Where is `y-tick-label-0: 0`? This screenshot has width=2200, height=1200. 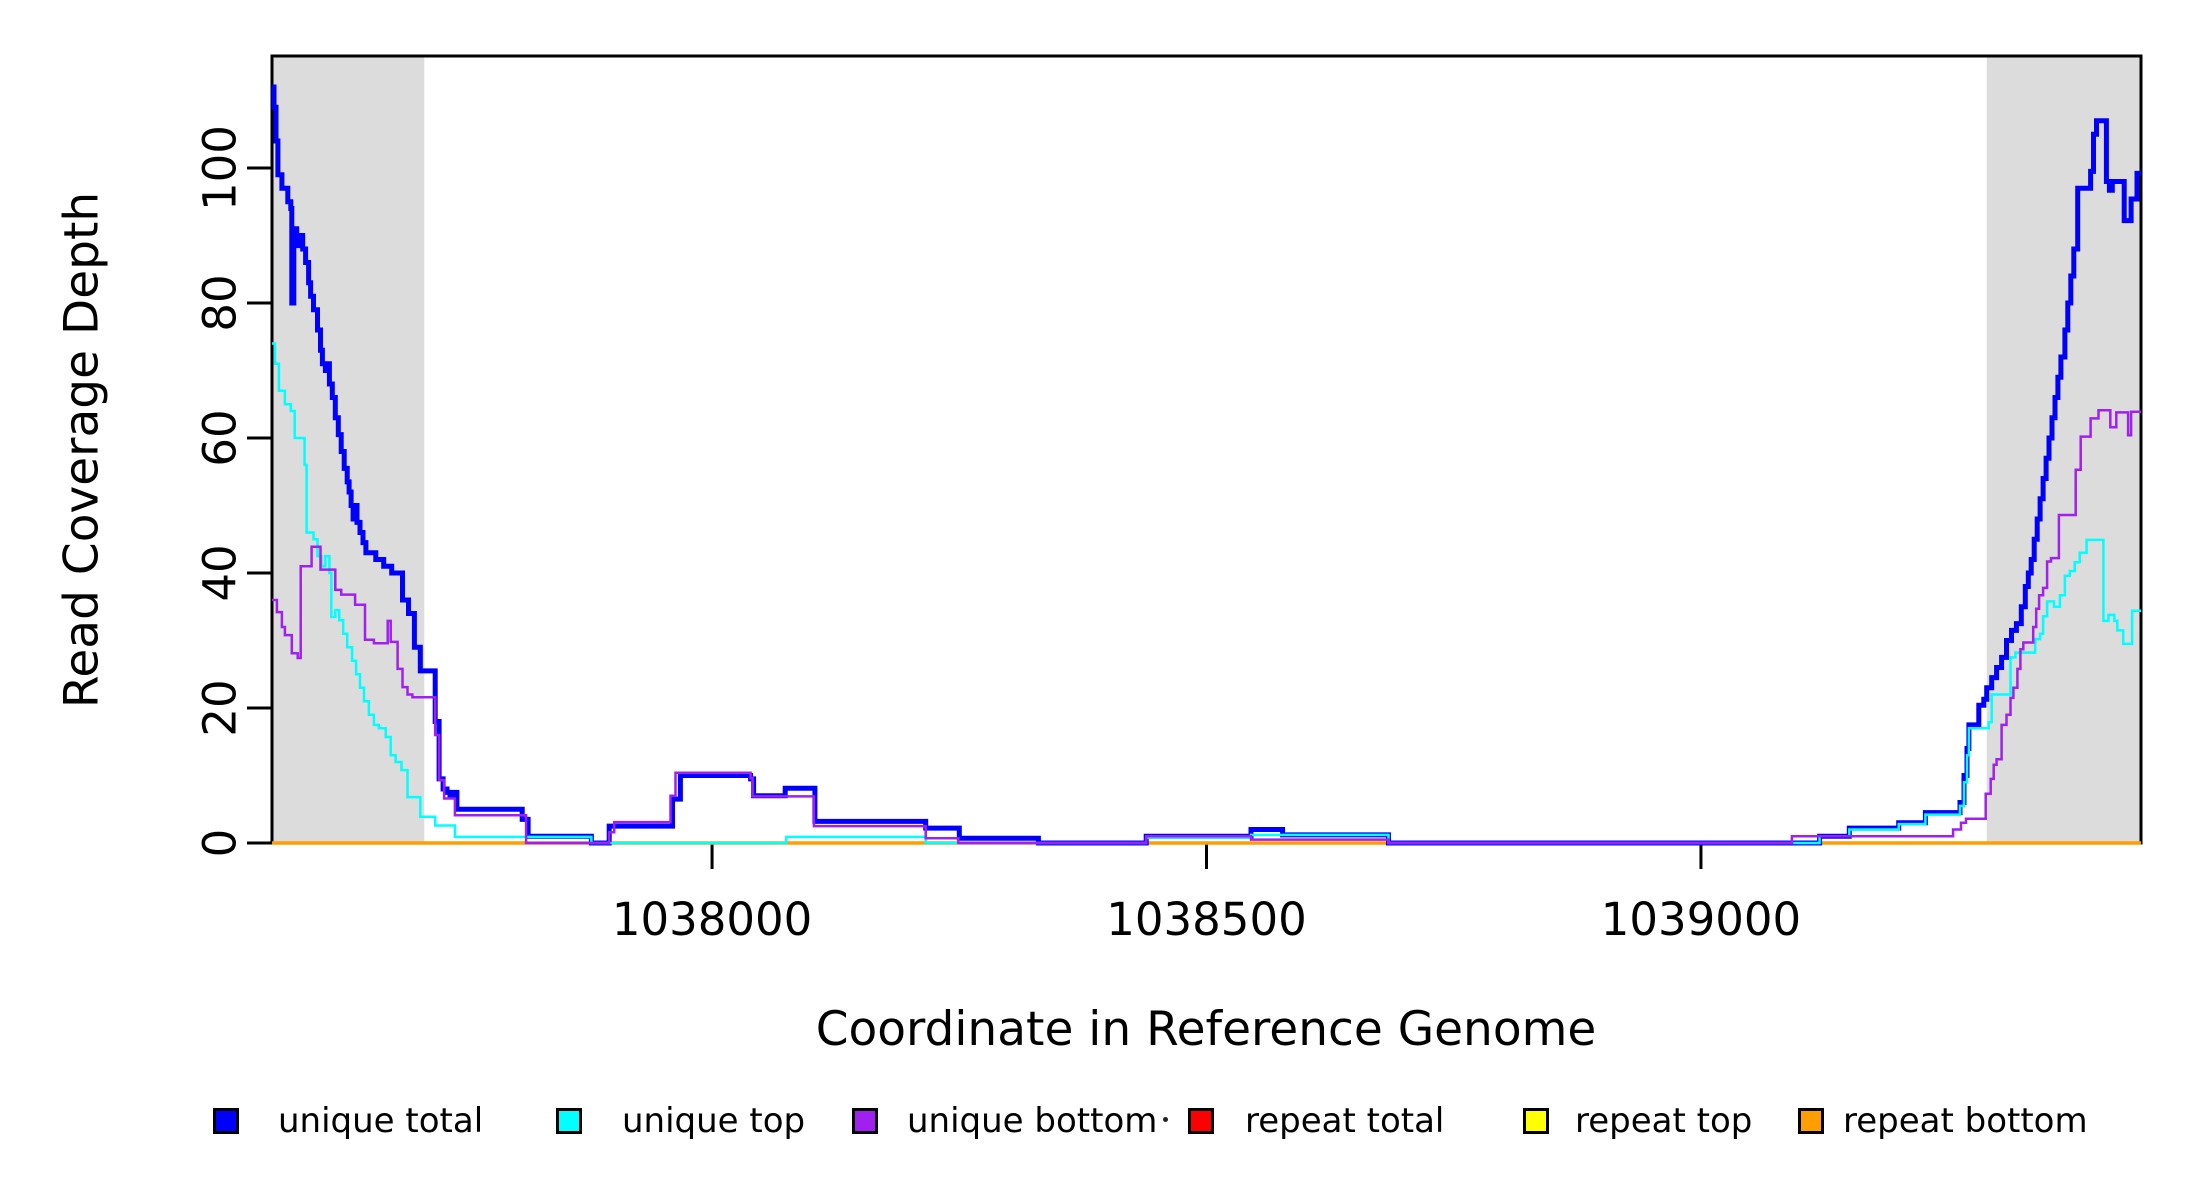
y-tick-label-0: 0 is located at coordinates (220, 843).